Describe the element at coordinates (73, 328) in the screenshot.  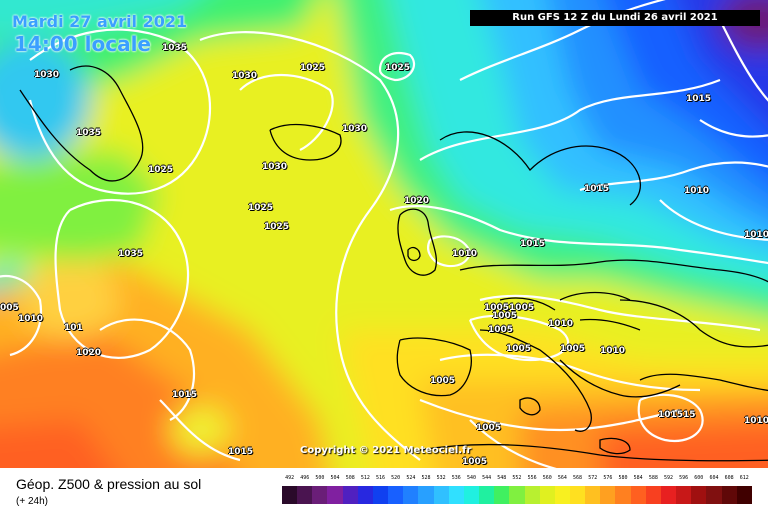
I see `isobar-label: 101` at that location.